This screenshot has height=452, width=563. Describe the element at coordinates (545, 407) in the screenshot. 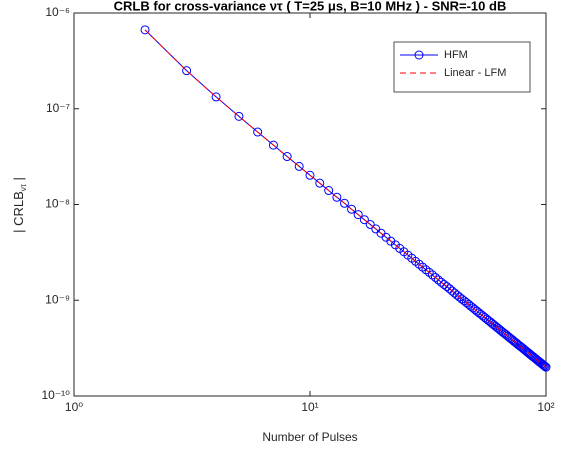

I see `x-tick-label: 10²` at that location.